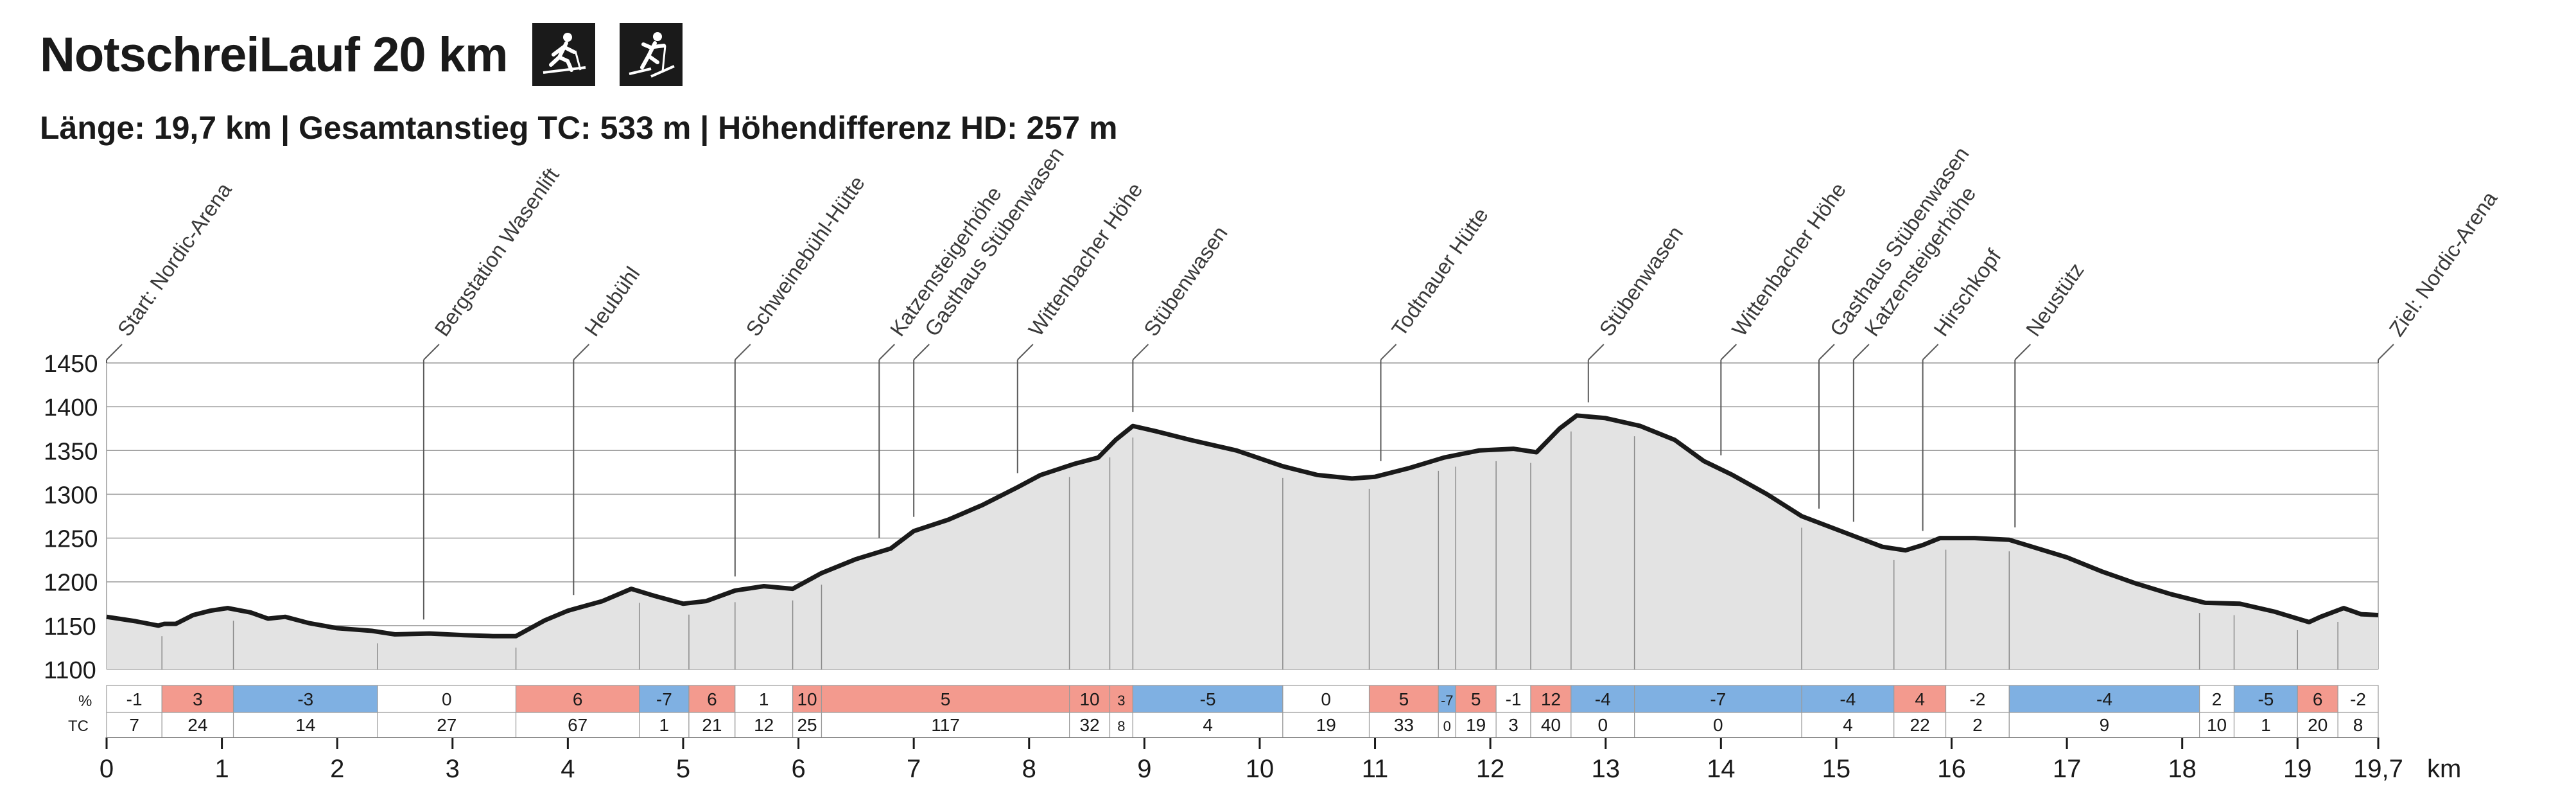 Image resolution: width=2576 pixels, height=803 pixels. Describe the element at coordinates (1029, 769) in the screenshot. I see `x-tick-label: 8` at that location.